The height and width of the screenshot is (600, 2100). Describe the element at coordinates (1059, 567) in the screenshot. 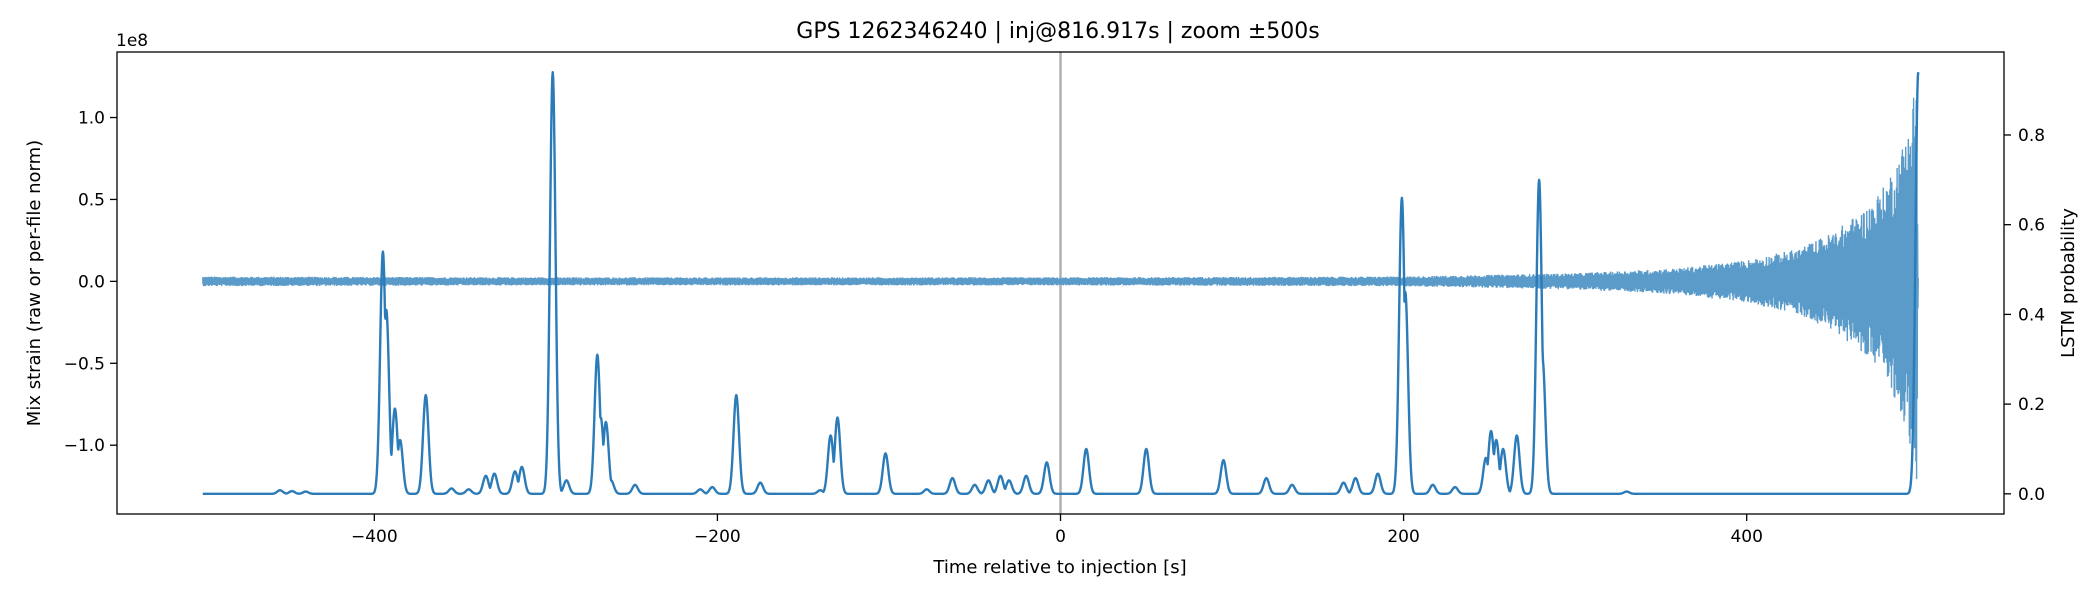

I see `x-axis-label: Time relative to injection [s]` at that location.